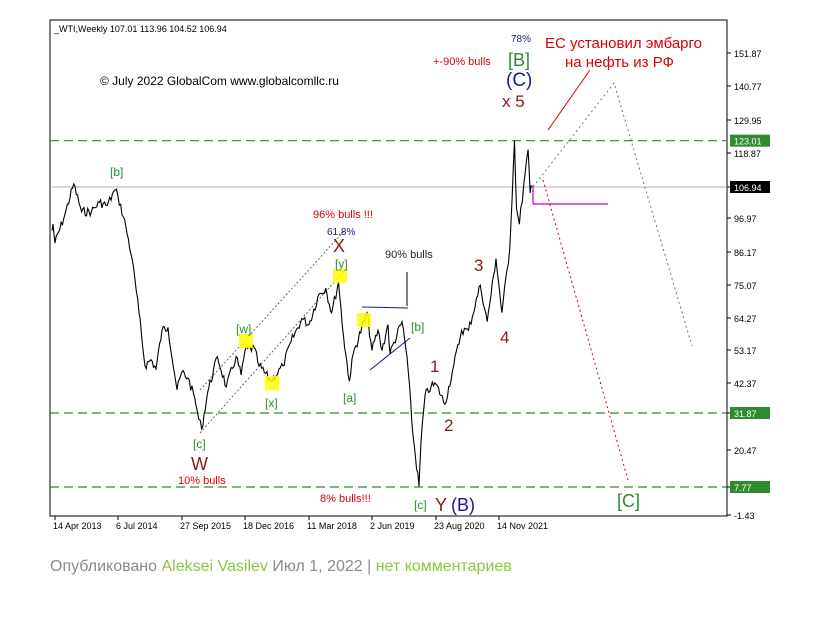 The width and height of the screenshot is (822, 633). What do you see at coordinates (199, 444) in the screenshot?
I see `wave-label-c_2016: [c]` at bounding box center [199, 444].